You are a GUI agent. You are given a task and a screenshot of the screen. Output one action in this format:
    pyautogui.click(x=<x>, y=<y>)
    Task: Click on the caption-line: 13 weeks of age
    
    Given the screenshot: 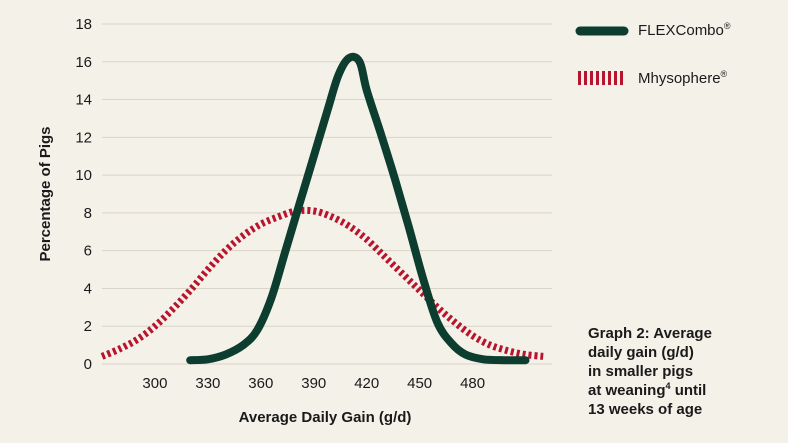 What is the action you would take?
    pyautogui.click(x=645, y=409)
    